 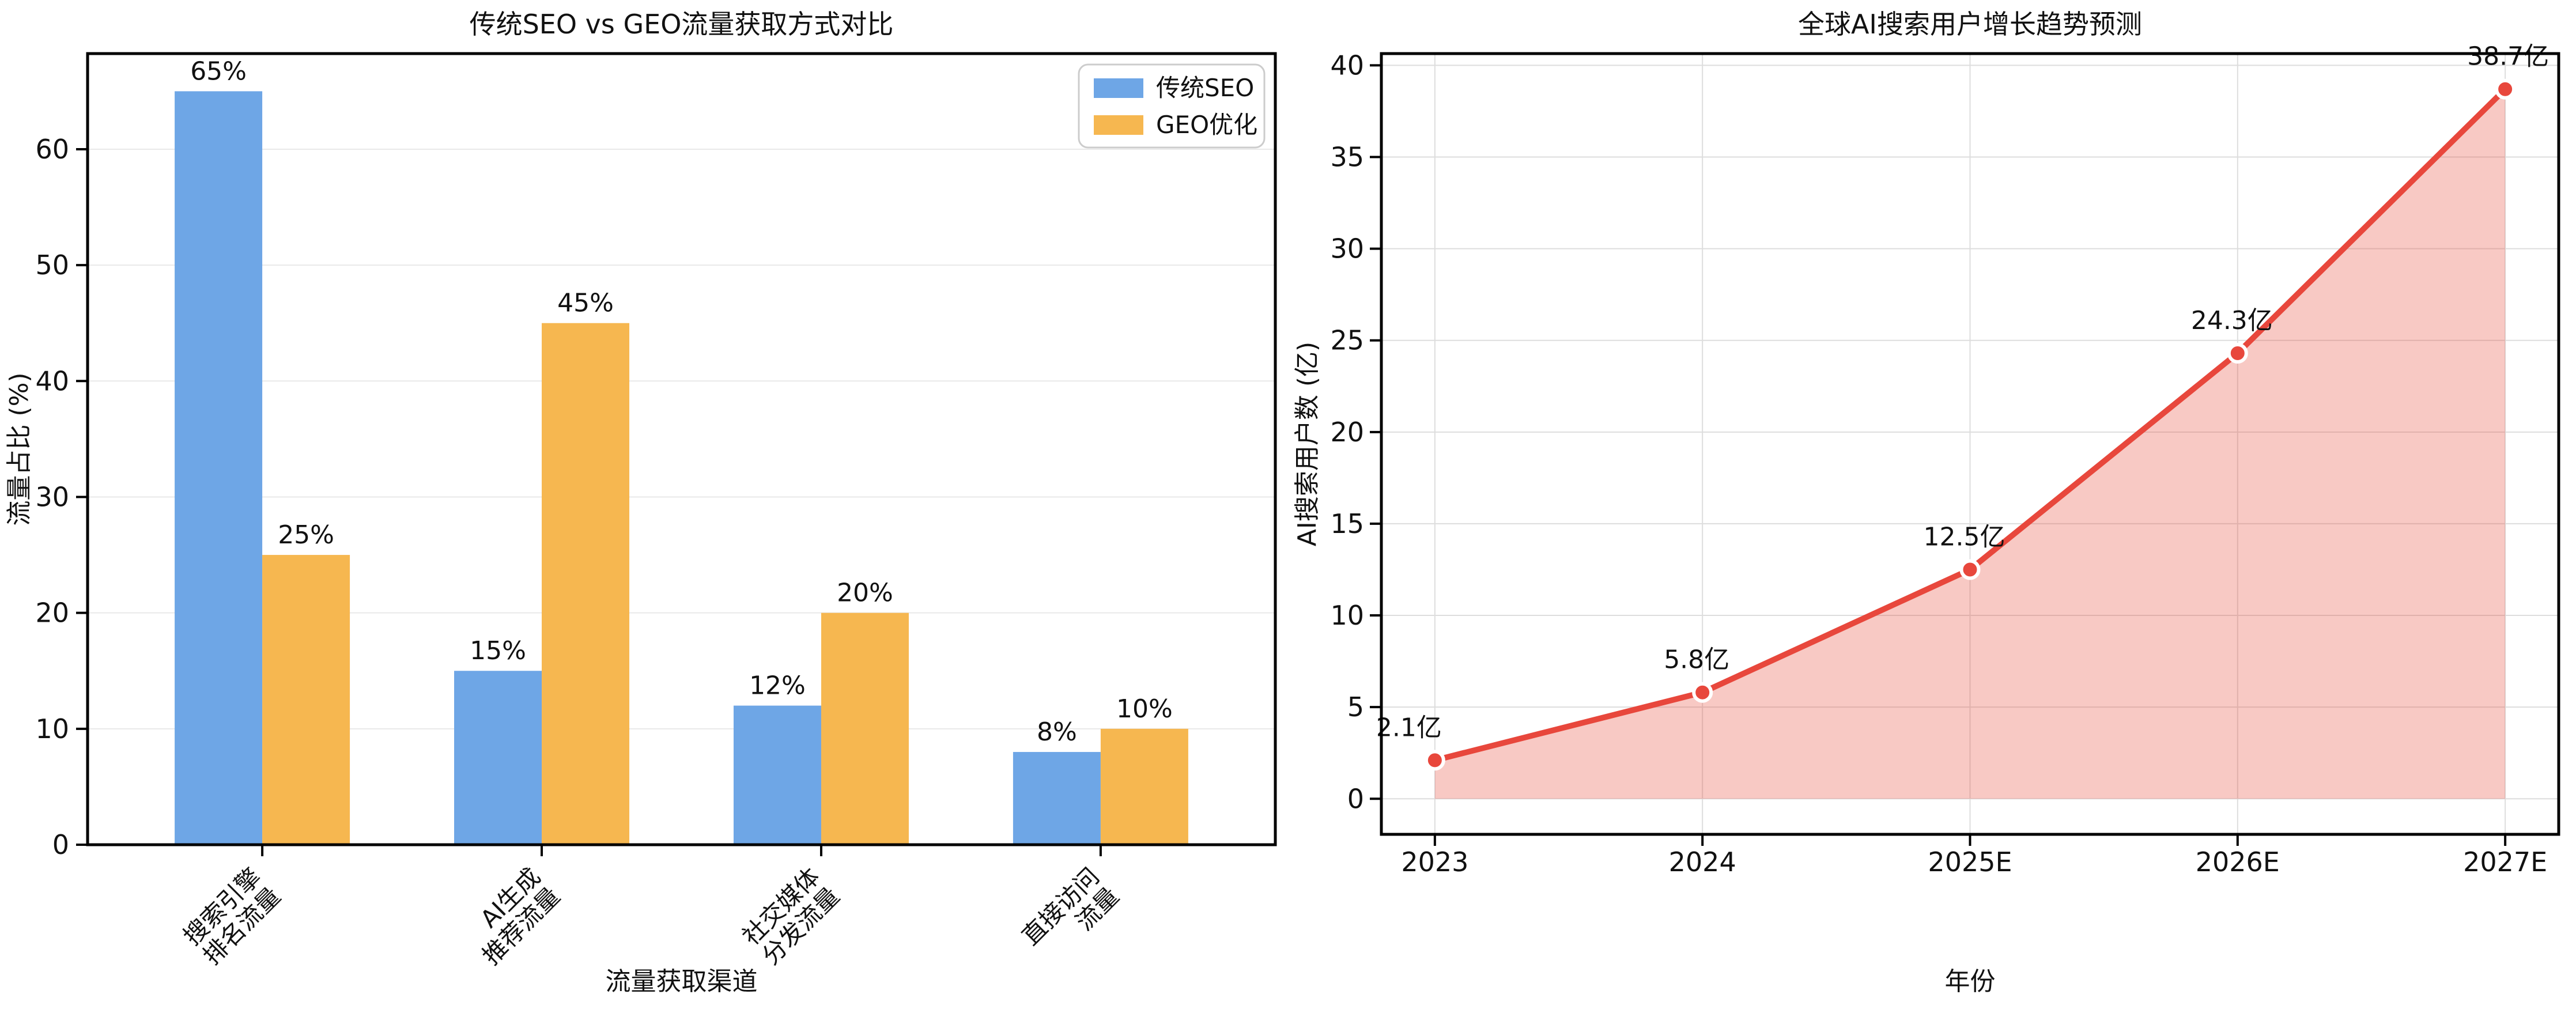 What do you see at coordinates (218, 71) in the screenshot?
I see `bar-value-label: 65%` at bounding box center [218, 71].